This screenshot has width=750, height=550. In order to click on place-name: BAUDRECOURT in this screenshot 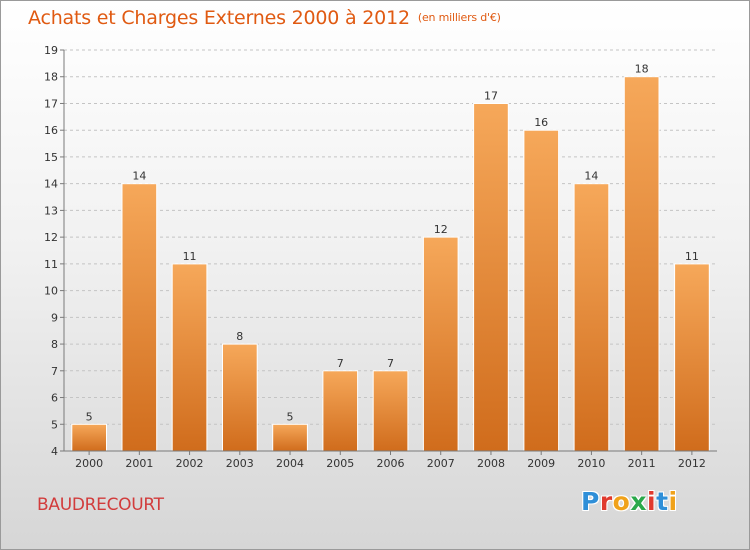, I will do `click(100, 505)`.